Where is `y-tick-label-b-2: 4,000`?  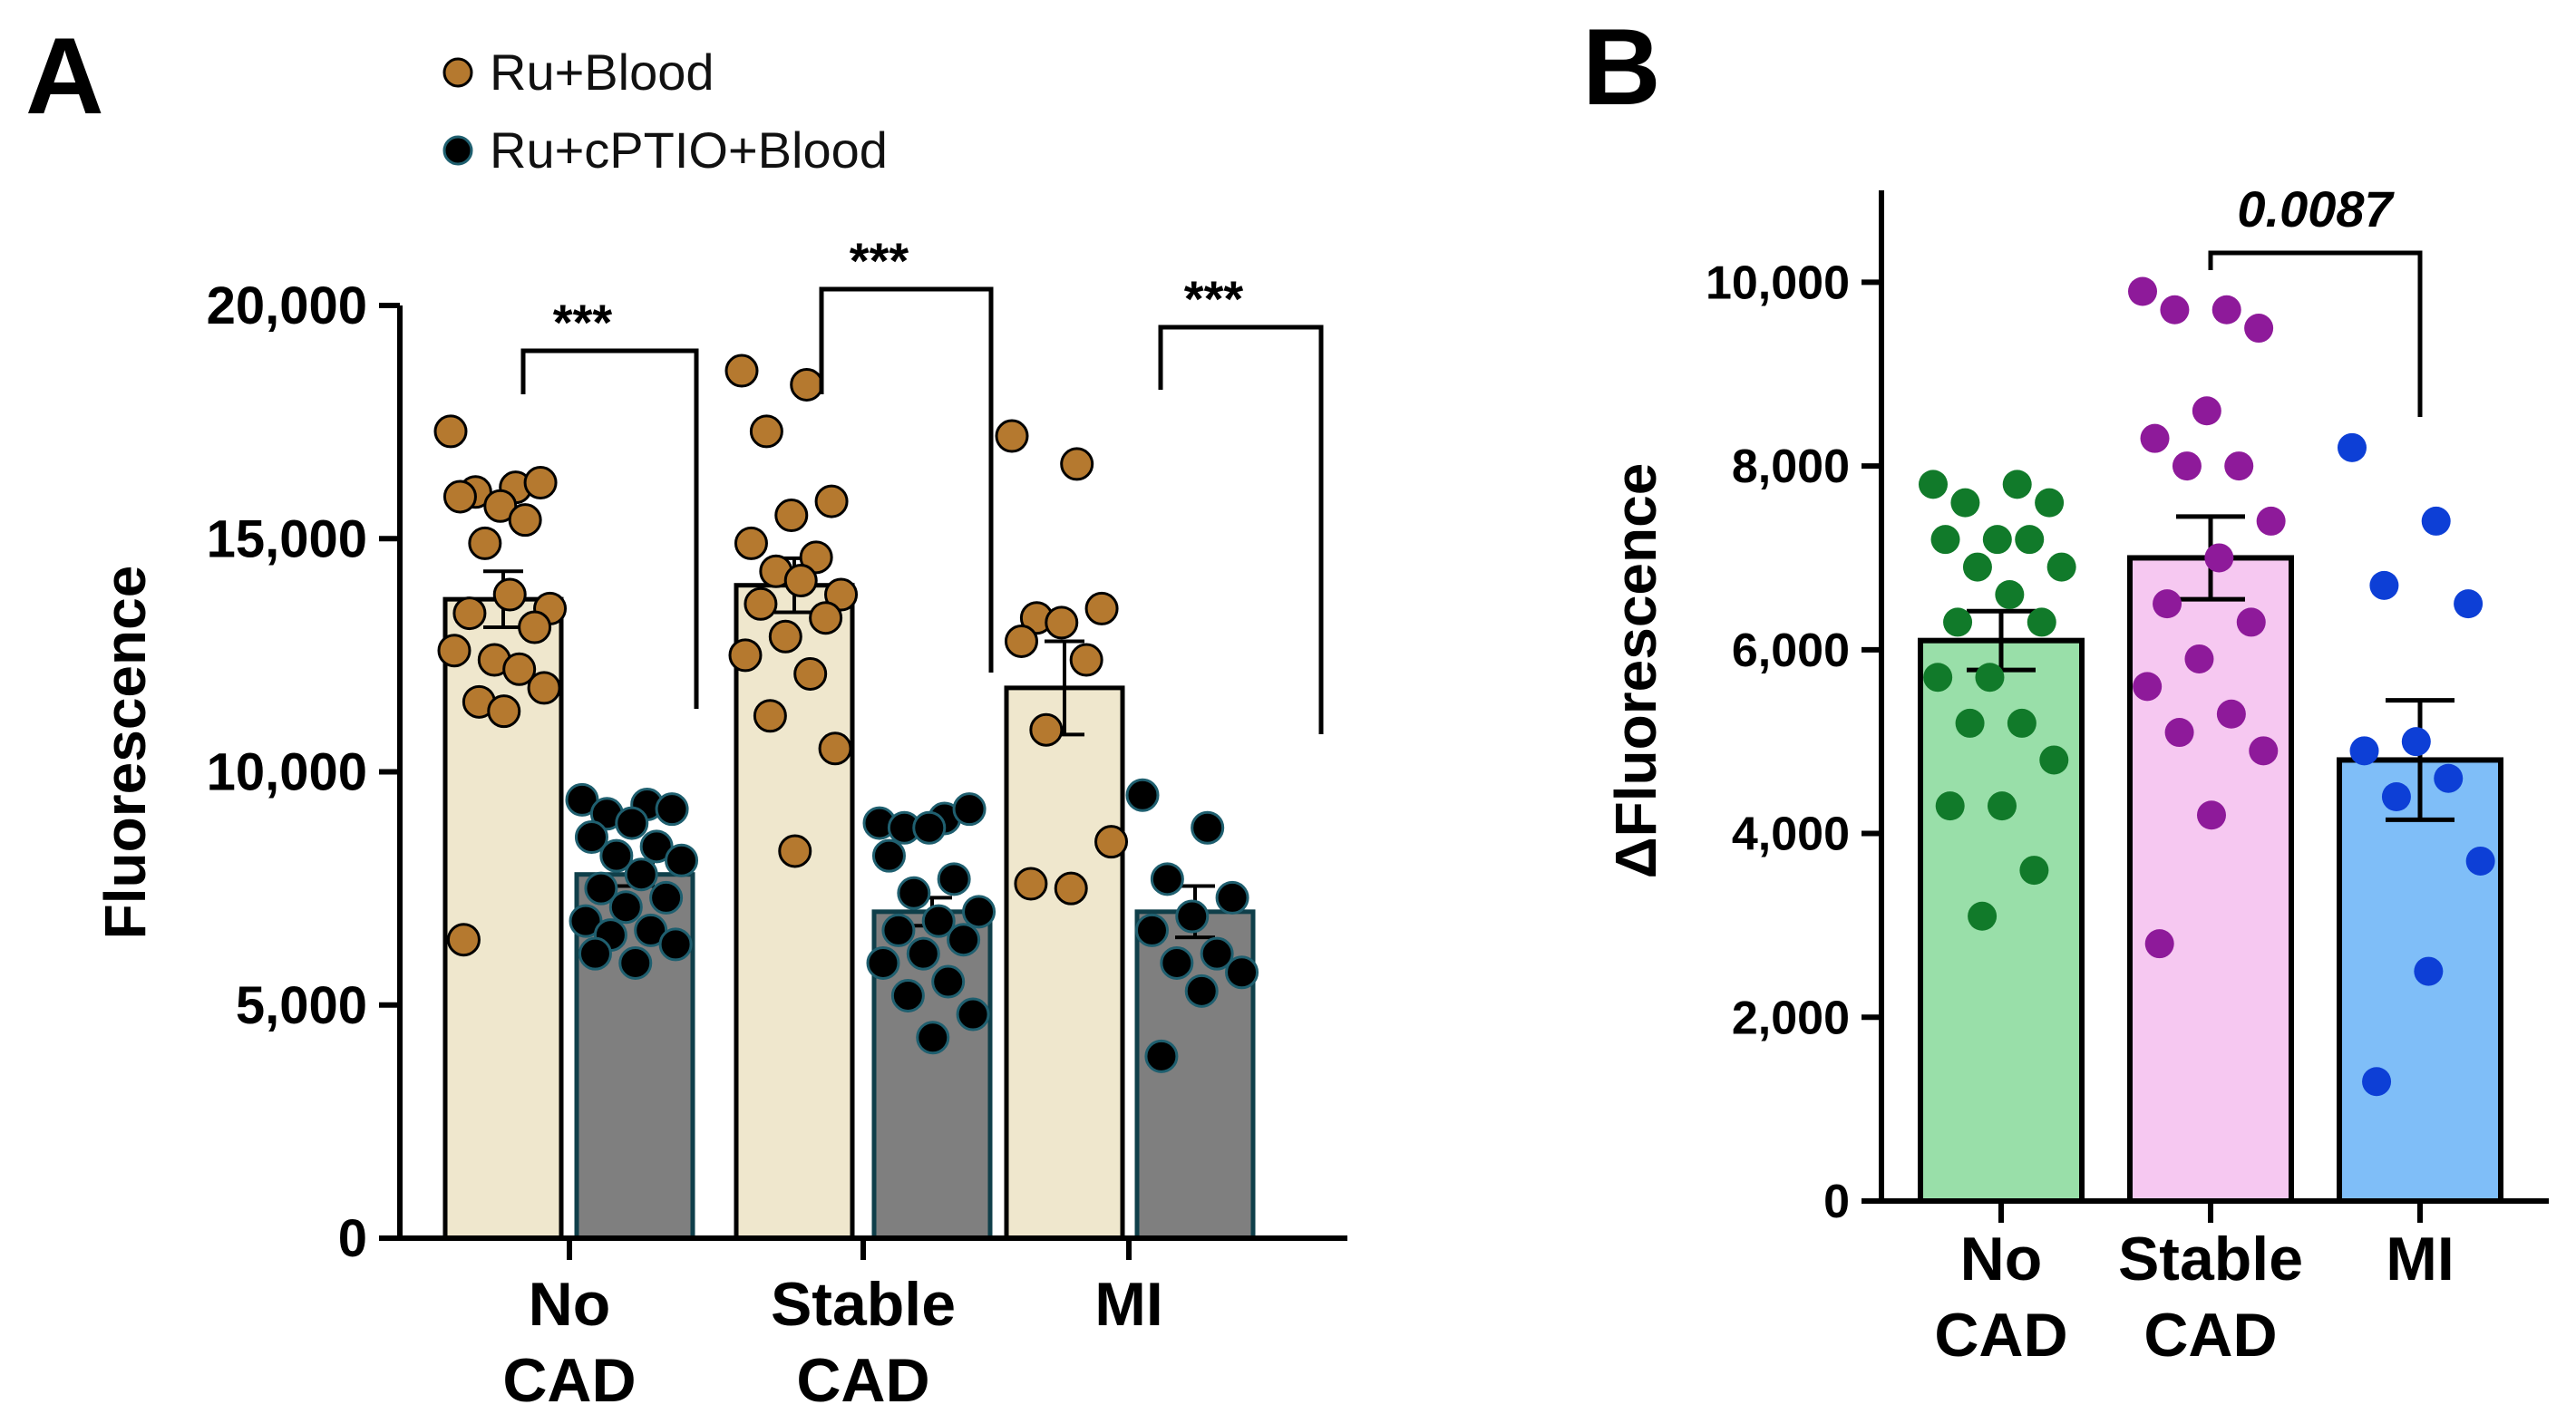 y-tick-label-b-2: 4,000 is located at coordinates (1791, 835).